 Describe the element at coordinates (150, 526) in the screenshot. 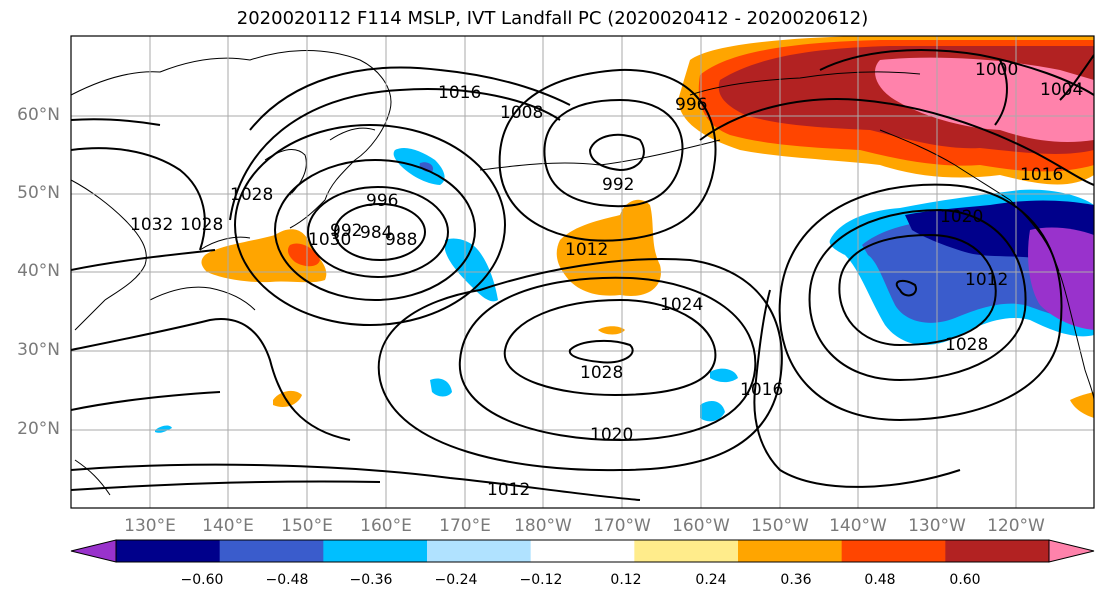

I see `lon-label: 130°E` at that location.